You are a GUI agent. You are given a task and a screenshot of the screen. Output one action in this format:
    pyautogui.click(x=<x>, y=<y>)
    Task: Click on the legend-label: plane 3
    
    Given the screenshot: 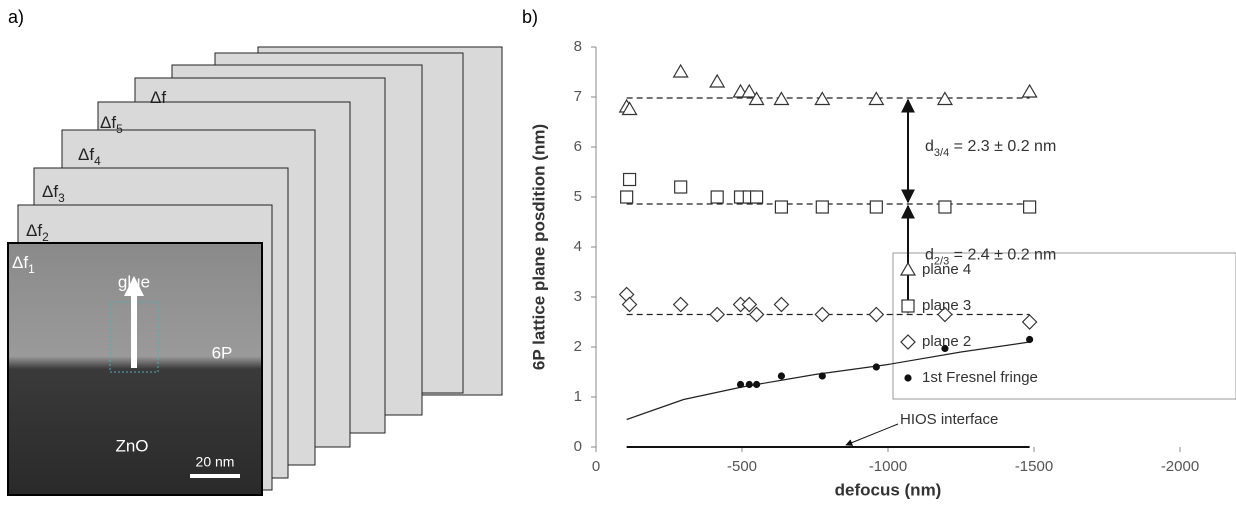 What is the action you would take?
    pyautogui.click(x=946, y=305)
    